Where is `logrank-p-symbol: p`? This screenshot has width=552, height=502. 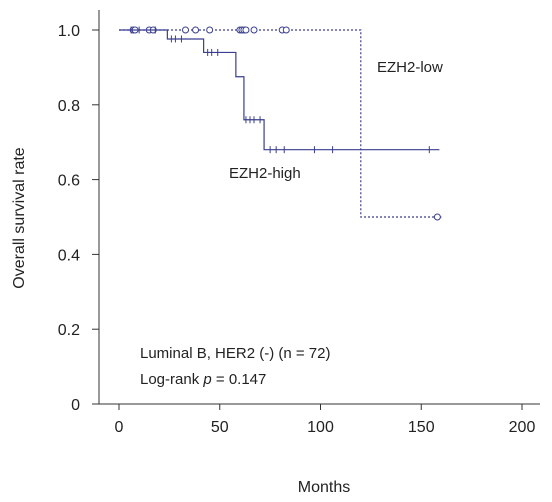 logrank-p-symbol: p is located at coordinates (206, 379).